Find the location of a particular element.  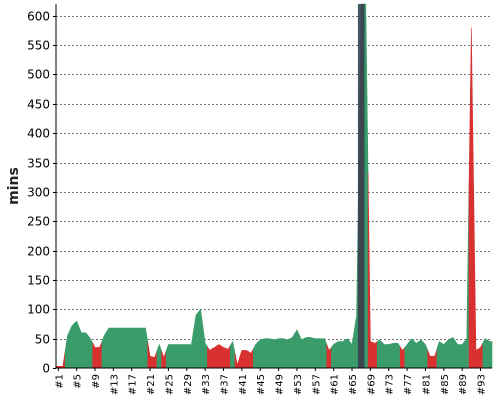

highlight-bar is located at coordinates (361, 186).